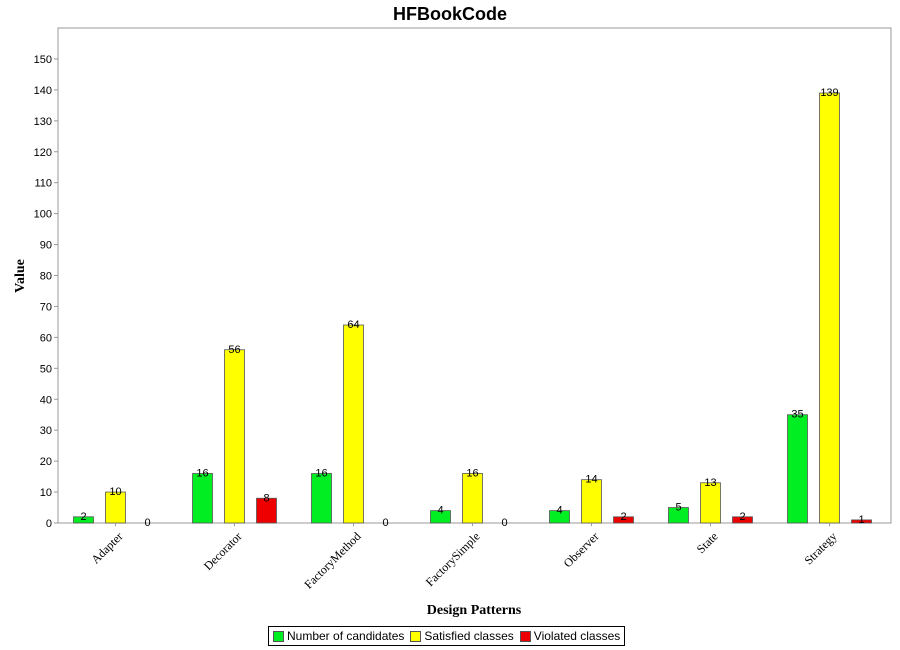 The image size is (900, 650). Describe the element at coordinates (453, 559) in the screenshot. I see `category-label: FactorySimple` at that location.